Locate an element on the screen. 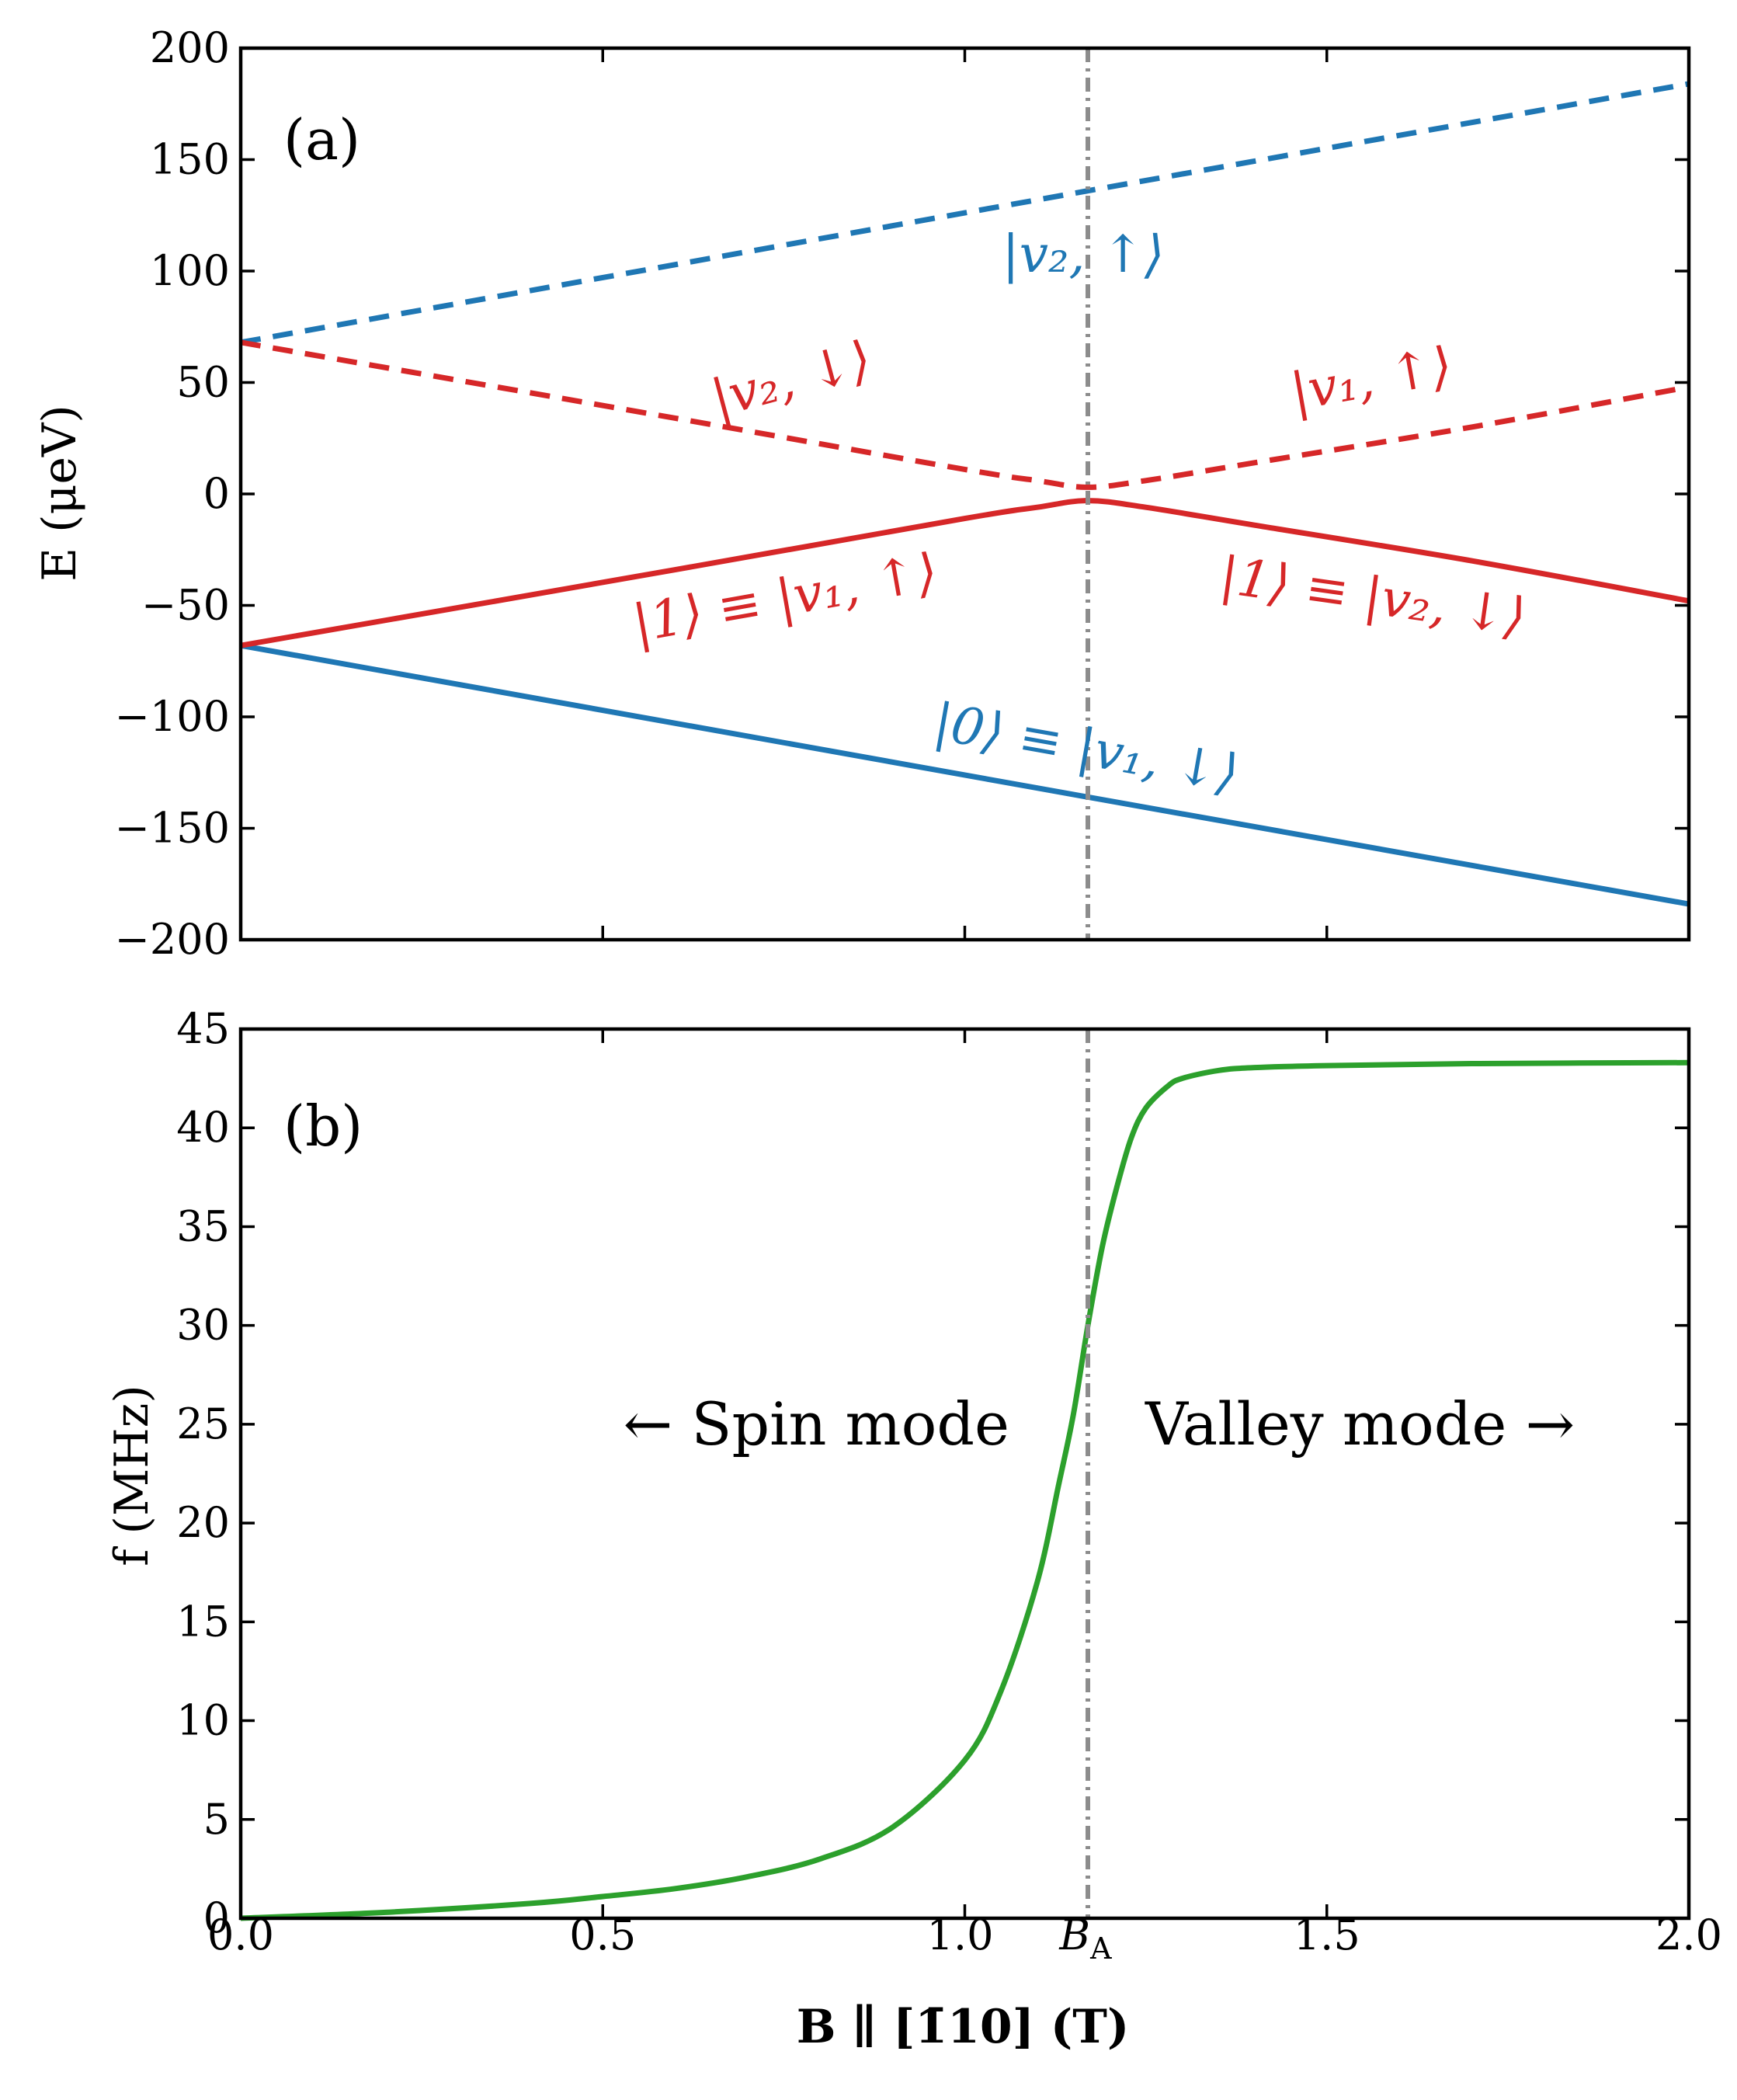 The height and width of the screenshot is (2100, 1737). series-line-blue-dashed is located at coordinates (965, 214).